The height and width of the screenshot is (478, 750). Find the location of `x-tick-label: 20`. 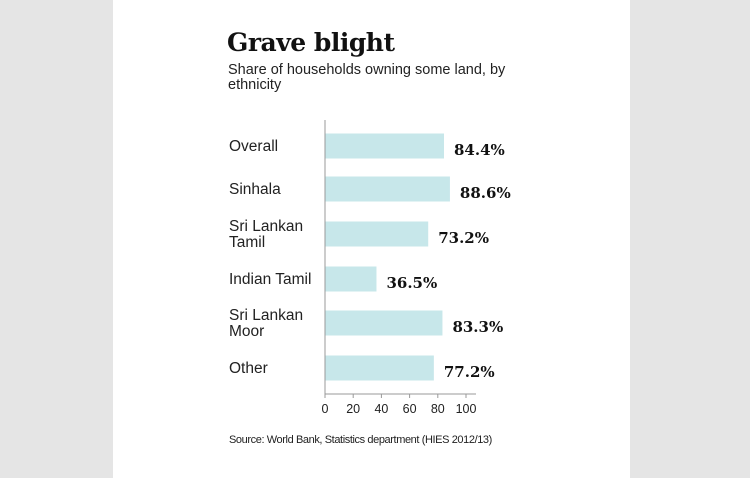

x-tick-label: 20 is located at coordinates (353, 409).